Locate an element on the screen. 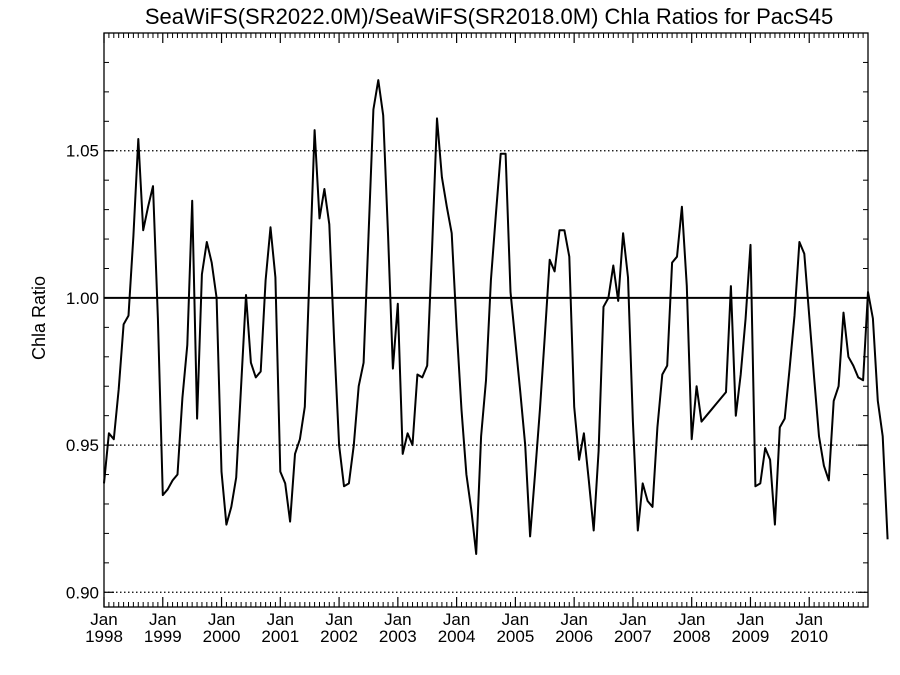  y-tick-label: 1.00 is located at coordinates (82, 298).